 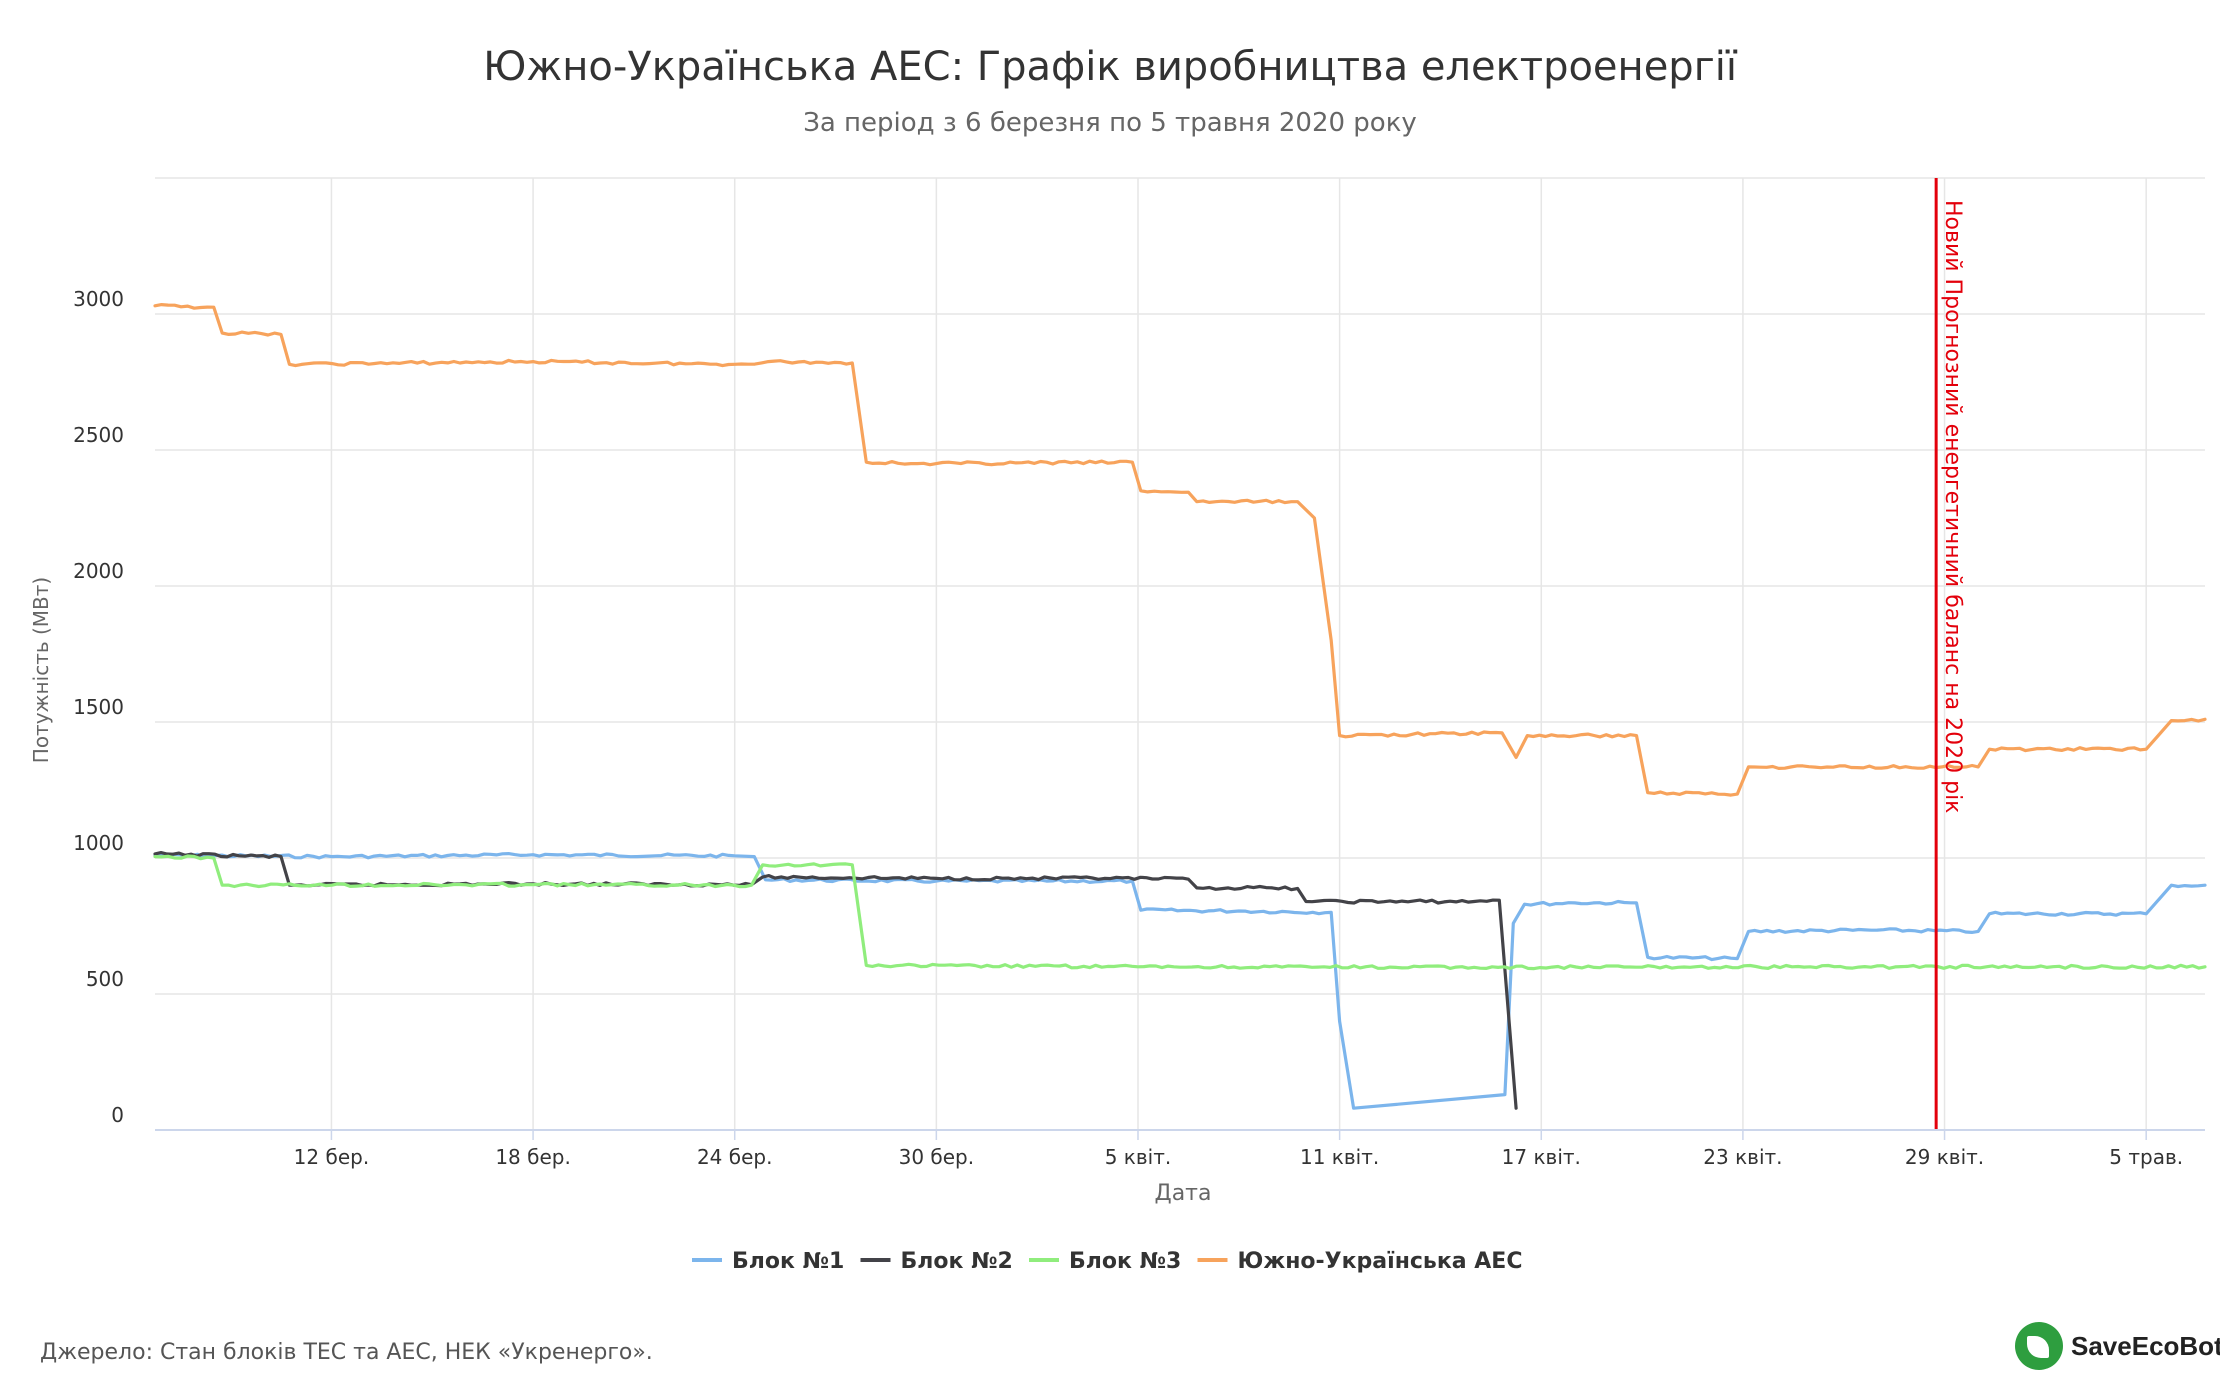 I want to click on x-tick-label: 23 квіт., so click(x=1742, y=1157).